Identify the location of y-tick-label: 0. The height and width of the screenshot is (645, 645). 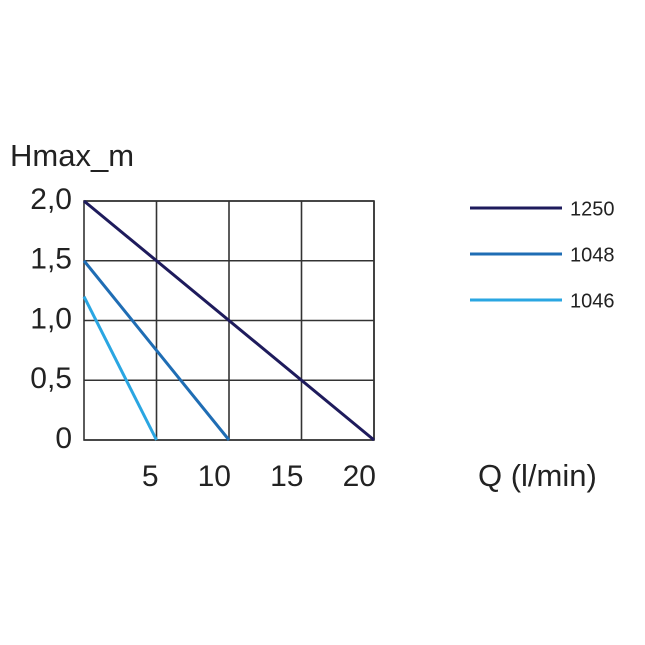
(63, 438).